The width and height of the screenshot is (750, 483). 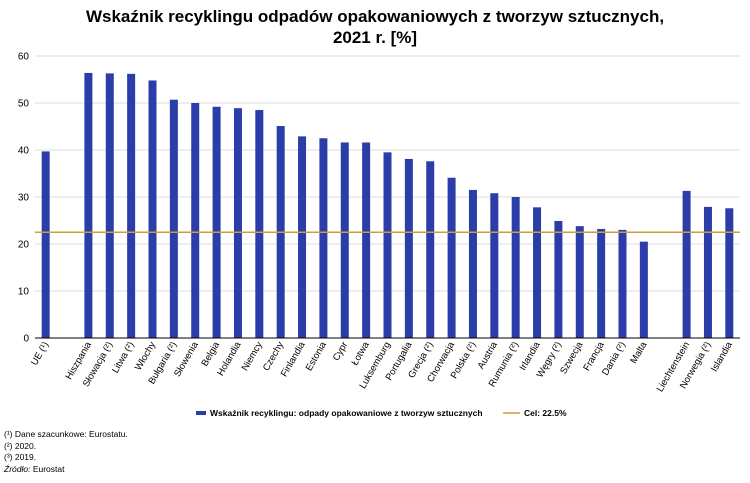 I want to click on y-tick-label: 10, so click(x=24, y=292).